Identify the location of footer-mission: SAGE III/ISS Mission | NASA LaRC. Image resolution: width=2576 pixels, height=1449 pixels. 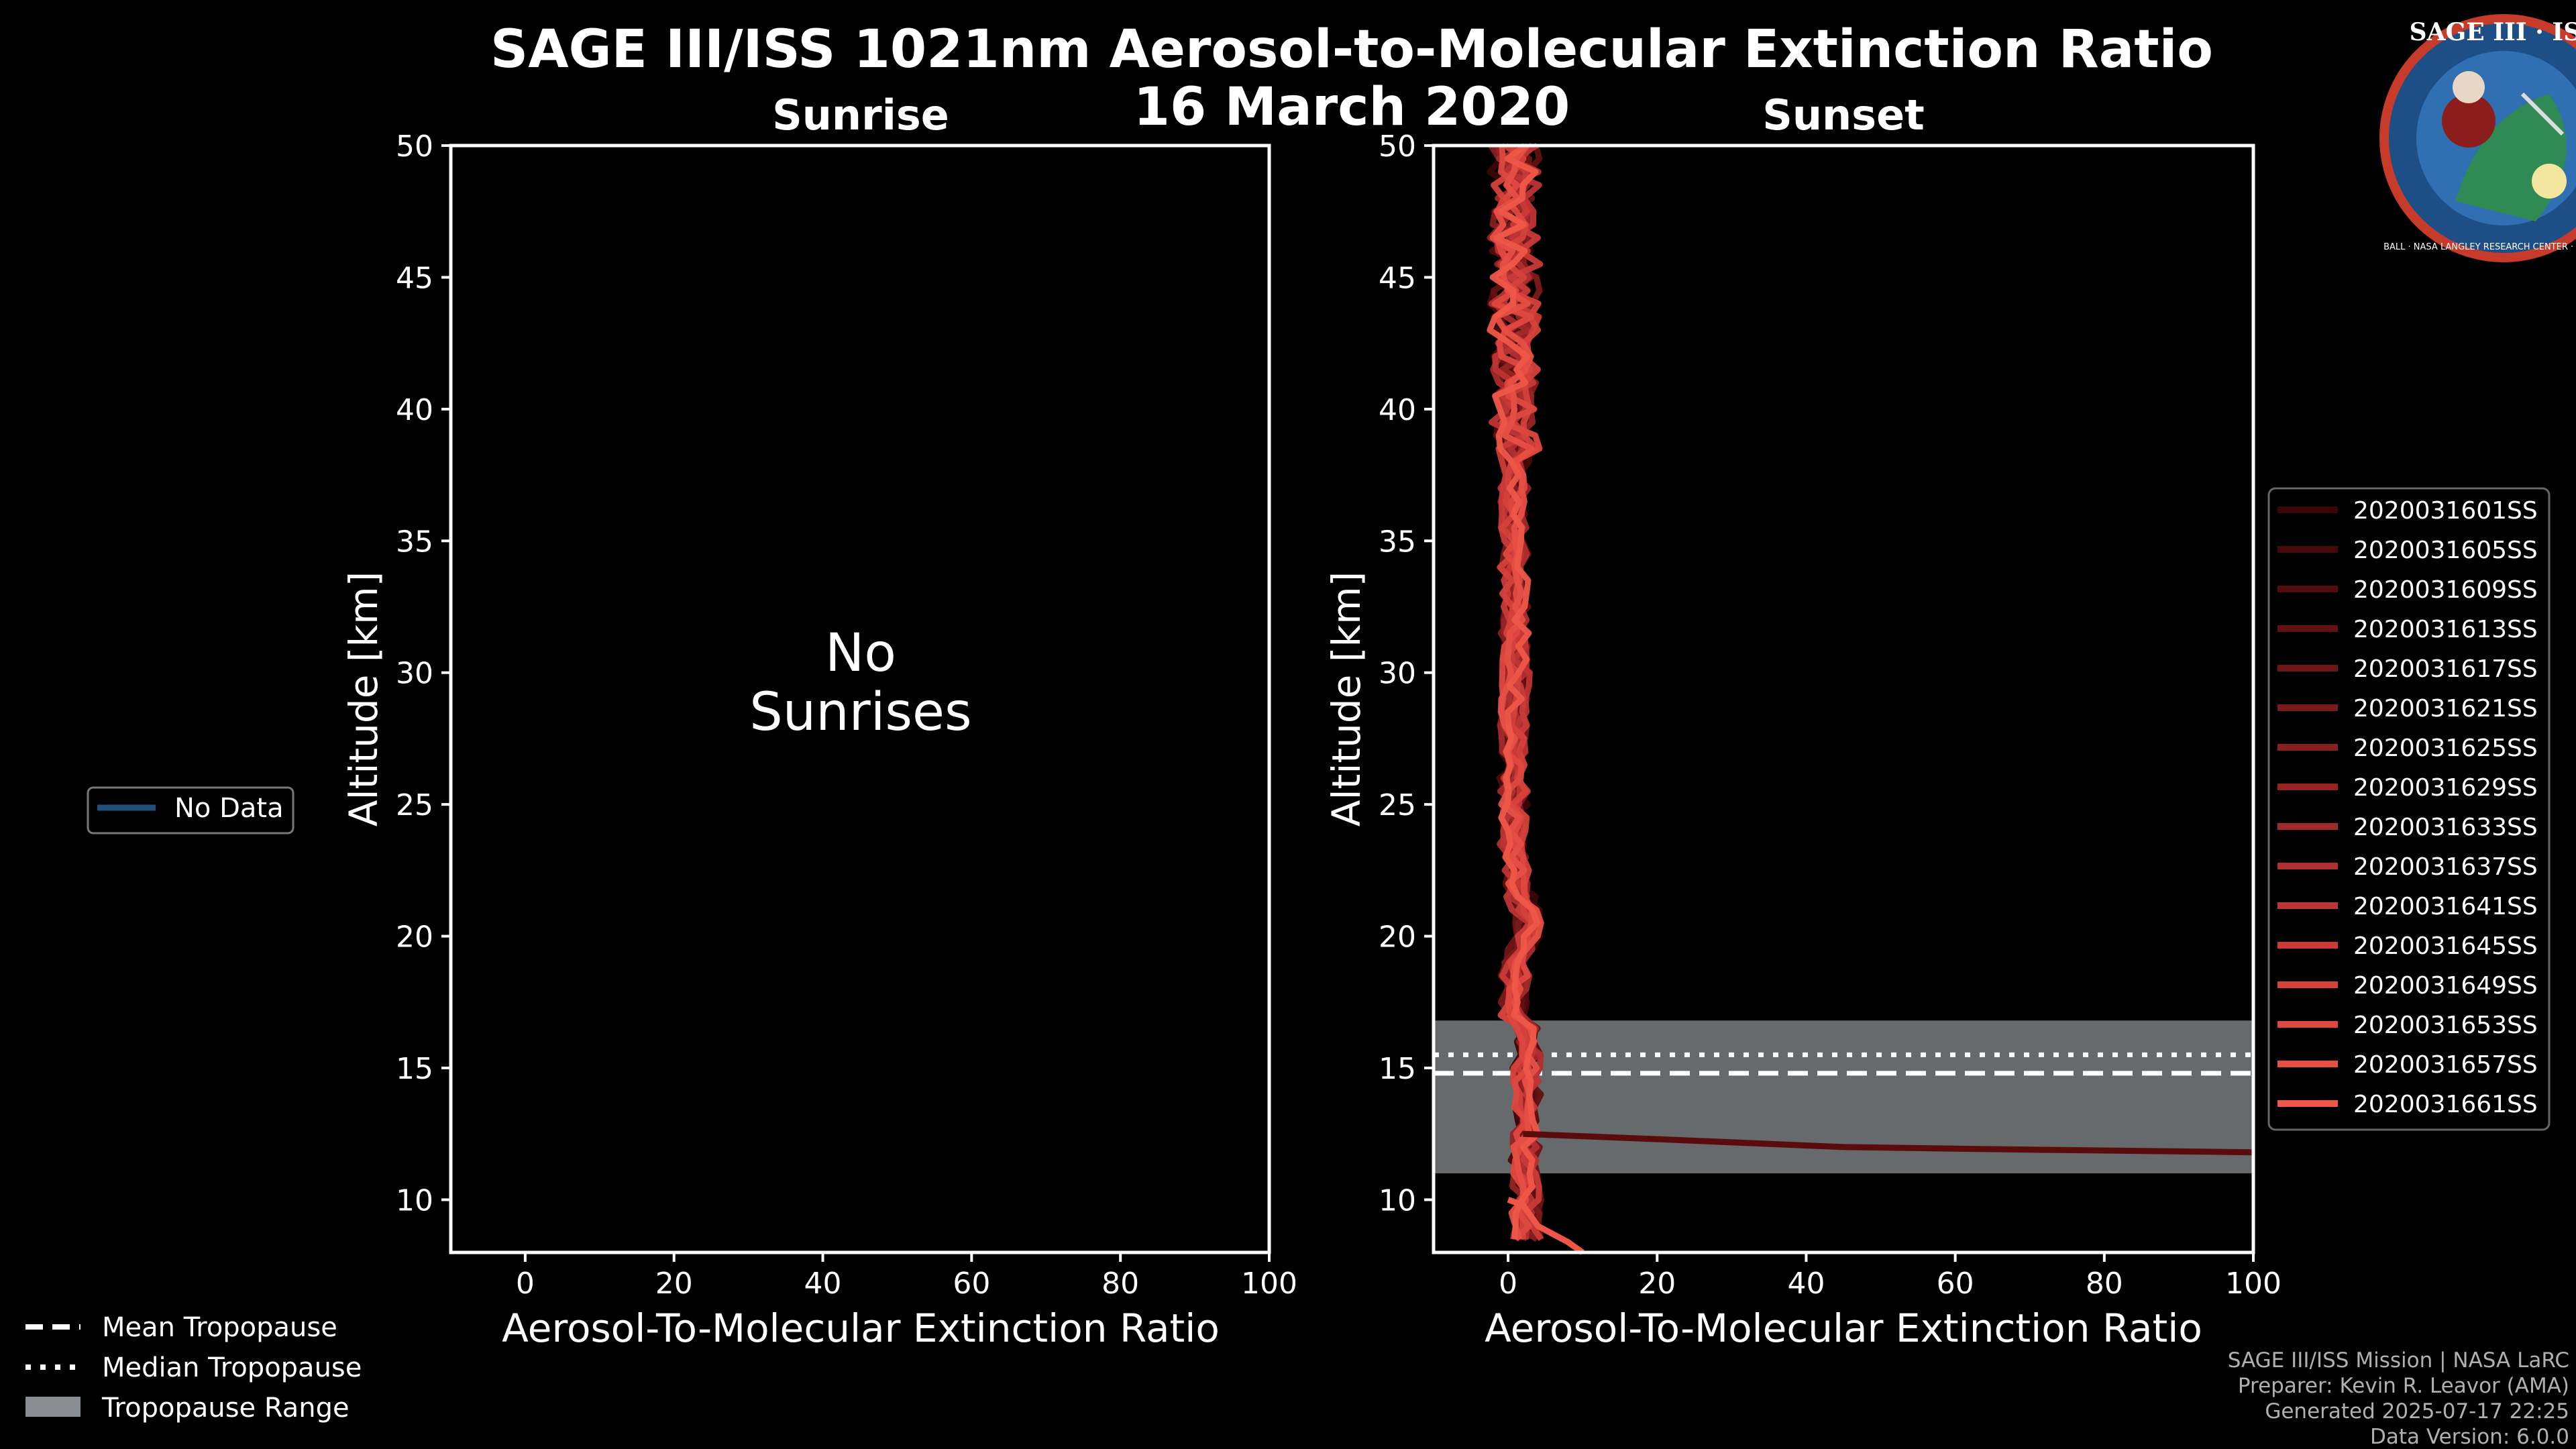
(2398, 1360).